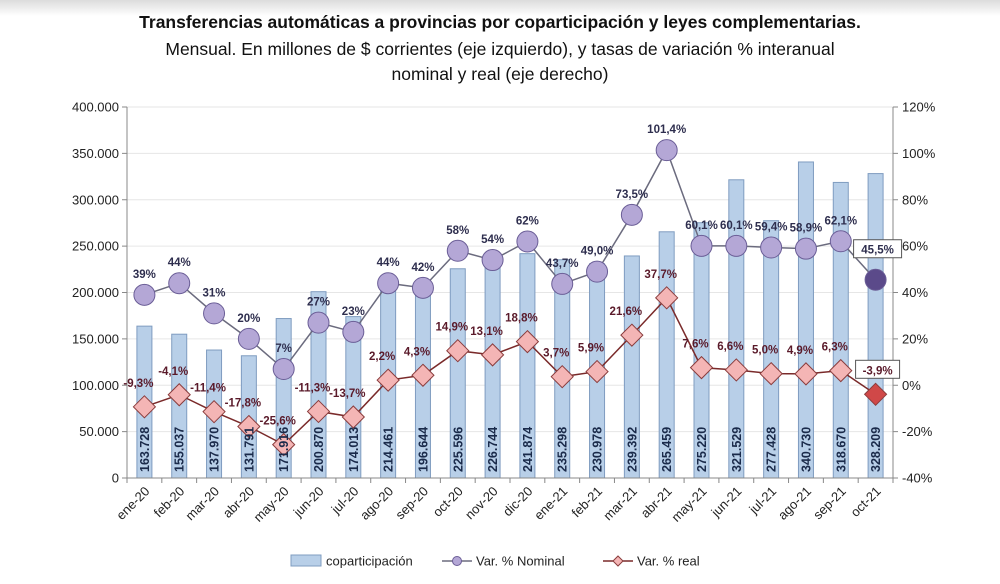 The image size is (1000, 584). I want to click on legend-label-real: Var. % real, so click(668, 561).